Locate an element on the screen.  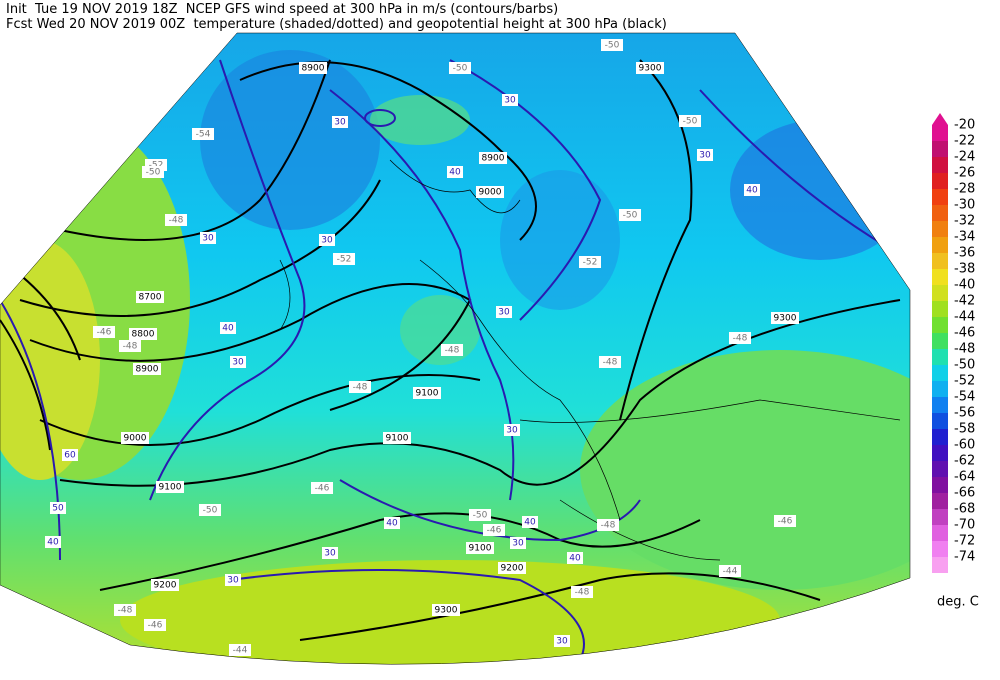
colorbar-label: -52 is located at coordinates (964, 381).